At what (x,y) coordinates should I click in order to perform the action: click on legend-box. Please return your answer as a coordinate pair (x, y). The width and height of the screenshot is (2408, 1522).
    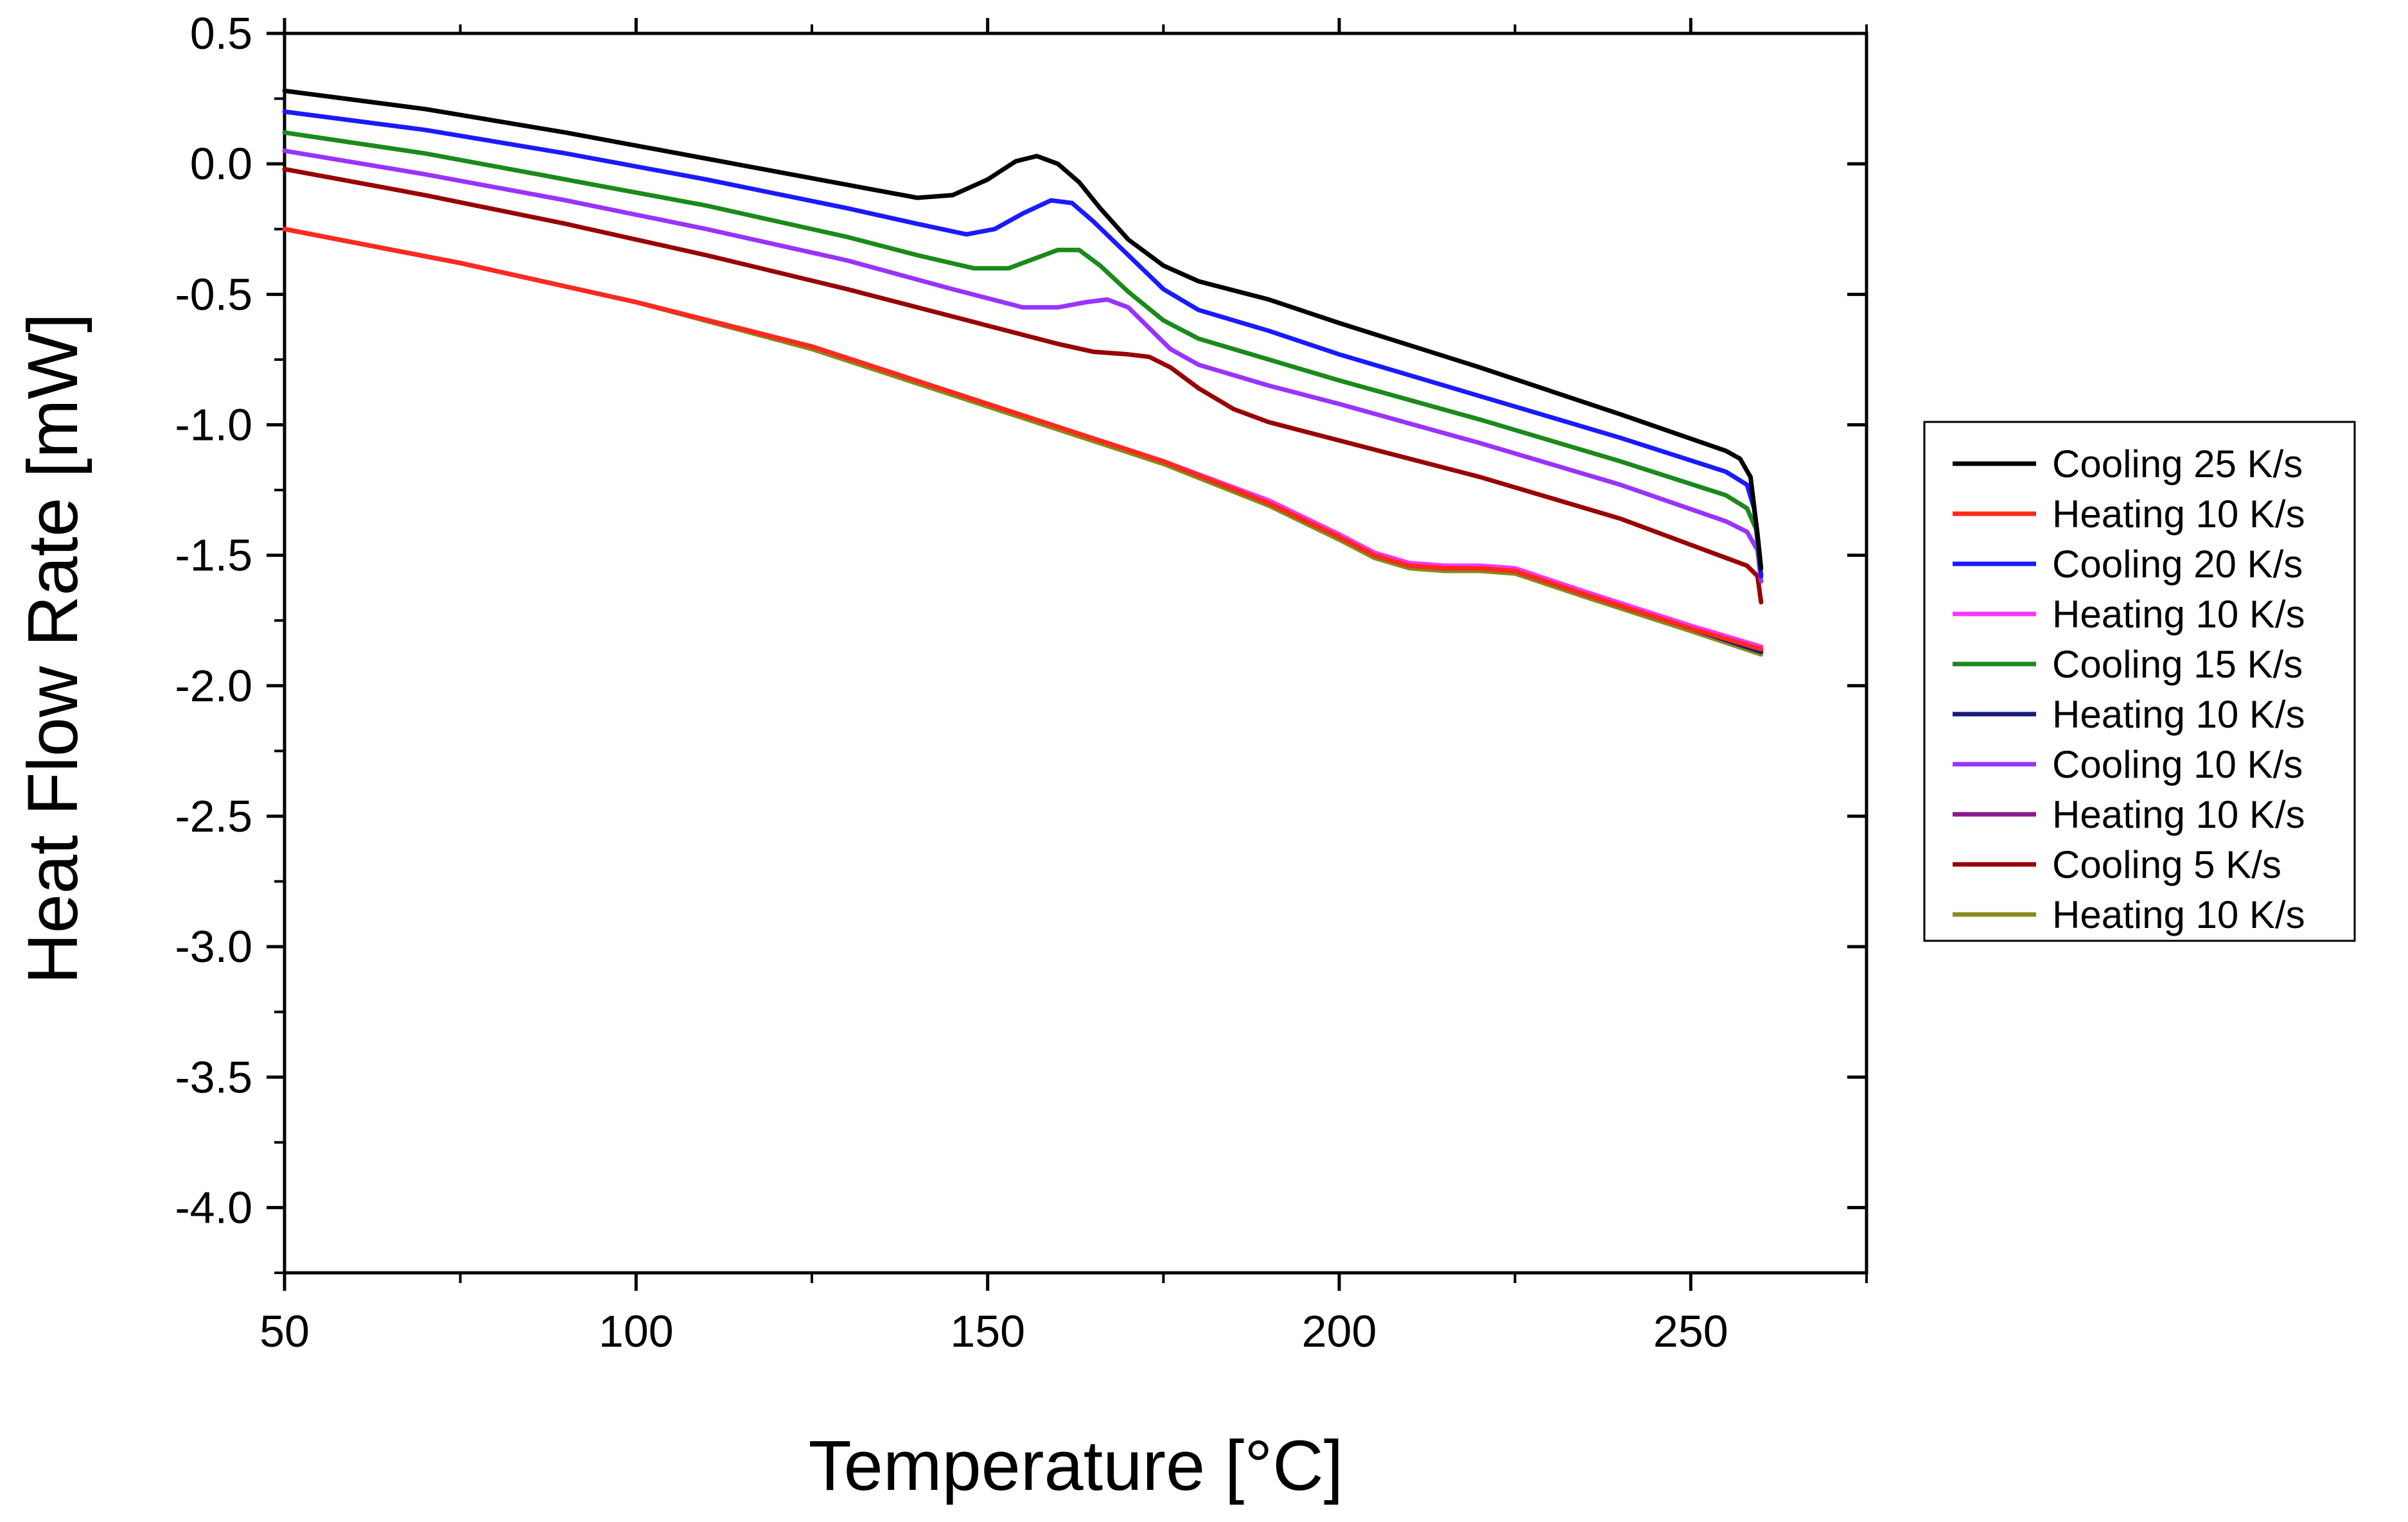
    Looking at the image, I should click on (2139, 681).